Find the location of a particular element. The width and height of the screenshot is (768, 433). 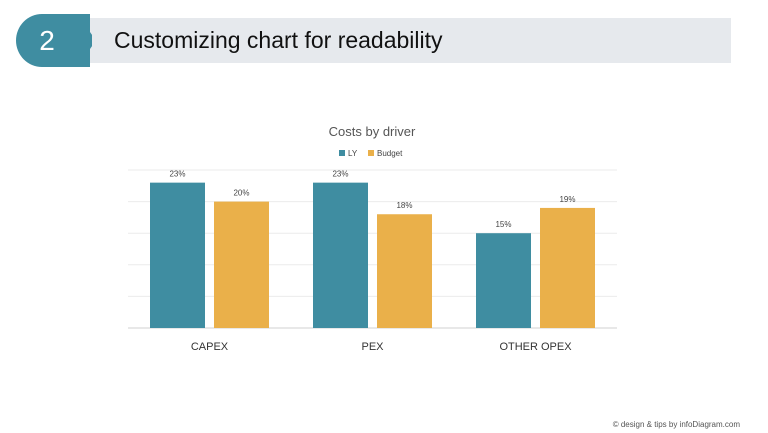

data-label: 15% is located at coordinates (503, 224).